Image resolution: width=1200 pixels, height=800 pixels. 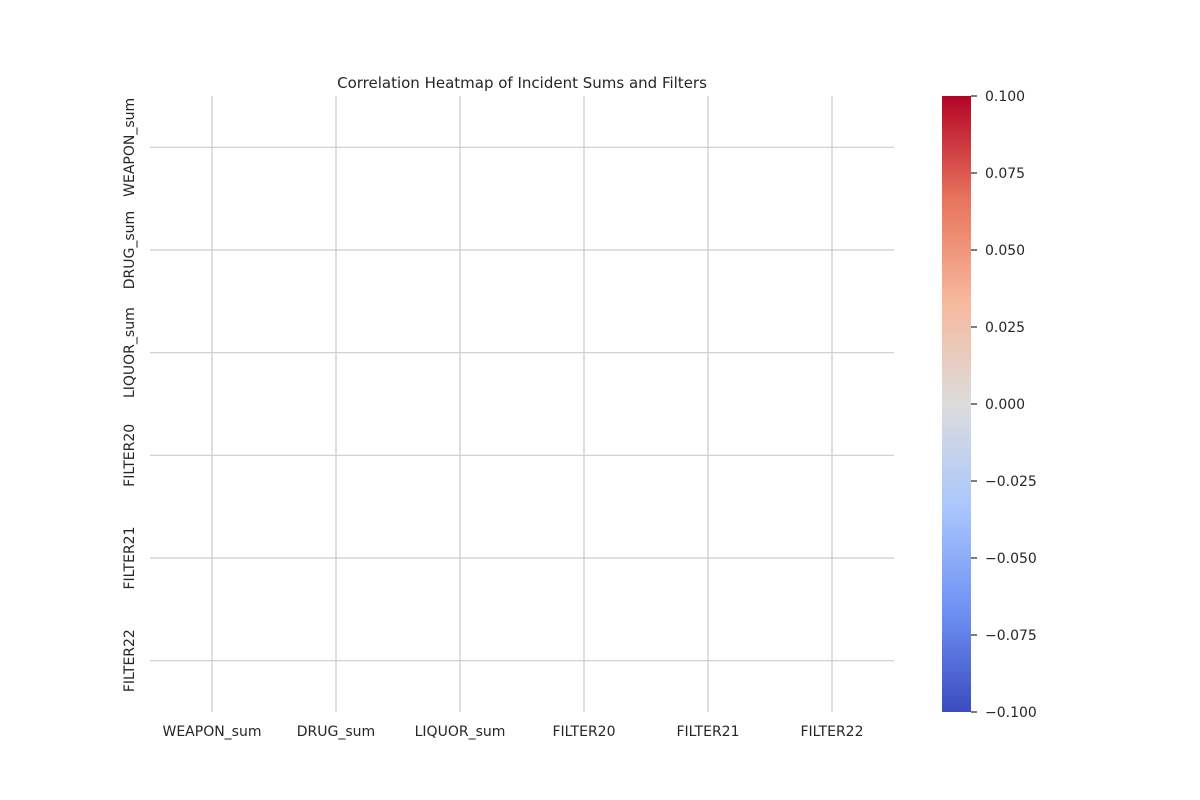 I want to click on x-tick-label: FILTER20, so click(x=584, y=732).